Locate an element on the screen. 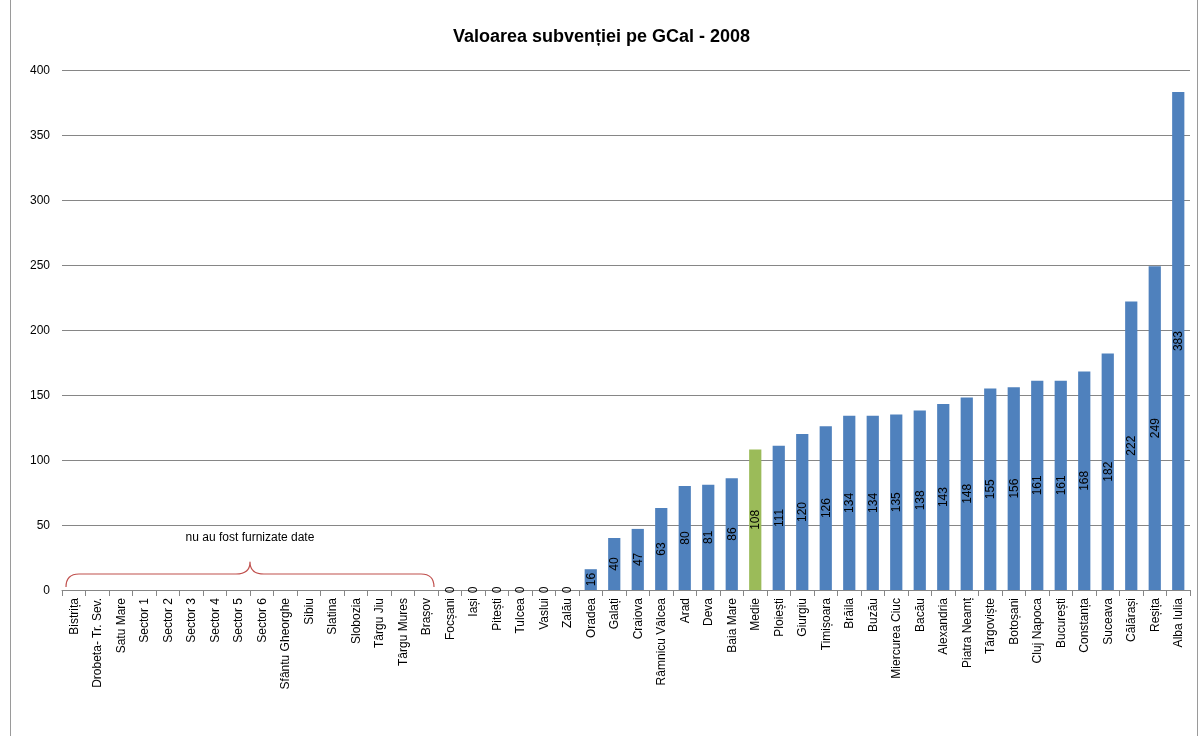  x-tick-label: Medie is located at coordinates (755, 614).